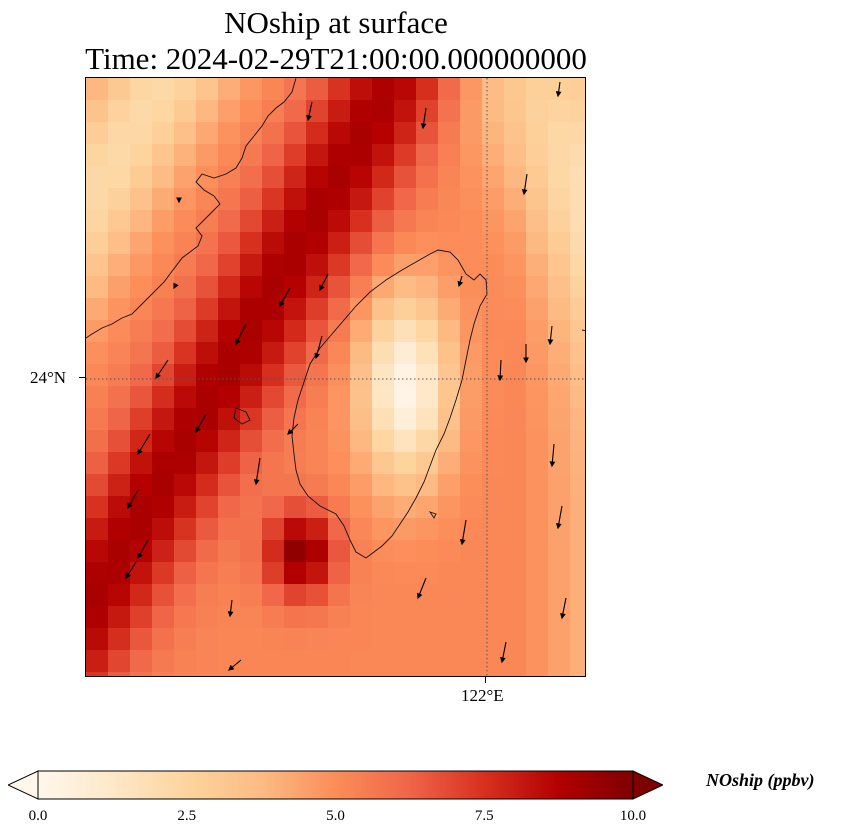 This screenshot has width=842, height=836. Describe the element at coordinates (583, 330) in the screenshot. I see `coastline-island-small` at that location.